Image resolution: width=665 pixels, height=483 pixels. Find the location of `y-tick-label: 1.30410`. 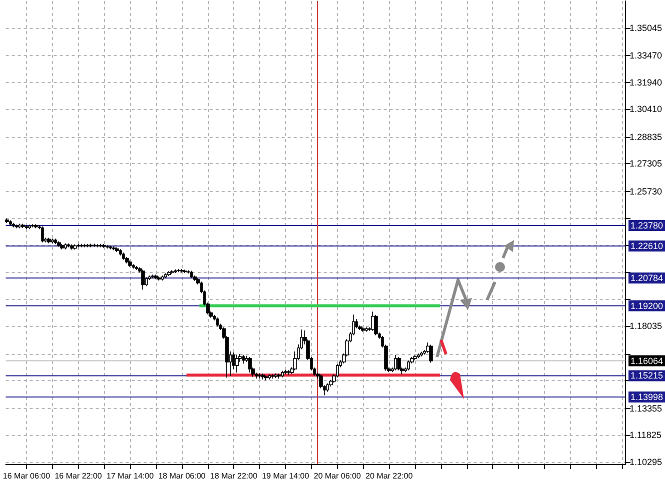

y-tick-label: 1.30410 is located at coordinates (645, 109).